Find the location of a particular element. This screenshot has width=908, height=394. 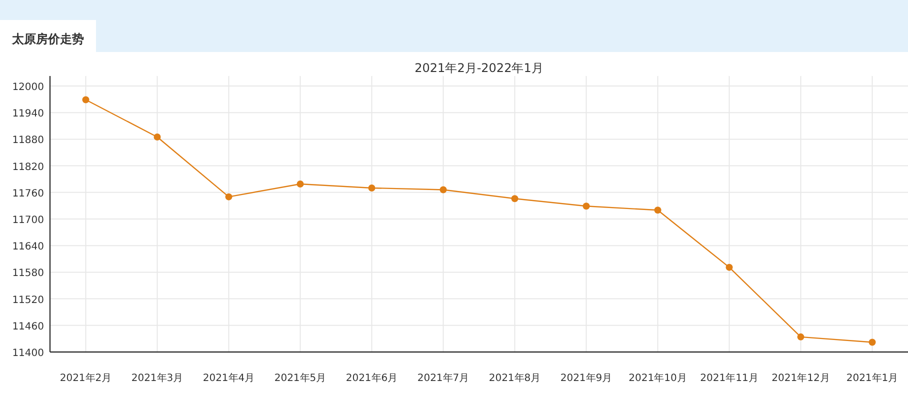

x-tick-label: 2021年11月 is located at coordinates (729, 378).